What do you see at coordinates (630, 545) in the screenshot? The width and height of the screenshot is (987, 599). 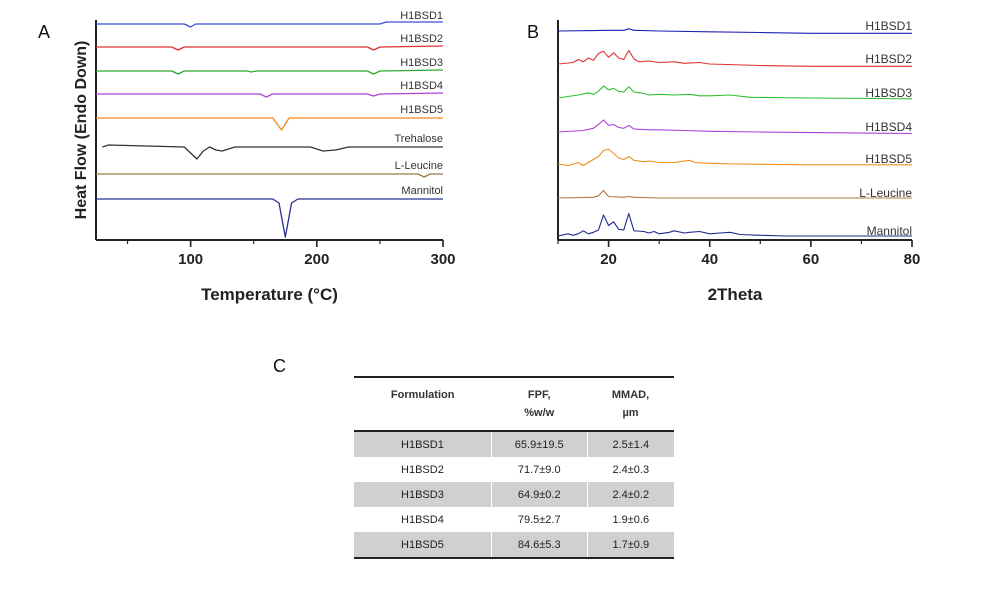 I see `mmad-cell: 1.7±0.9` at bounding box center [630, 545].